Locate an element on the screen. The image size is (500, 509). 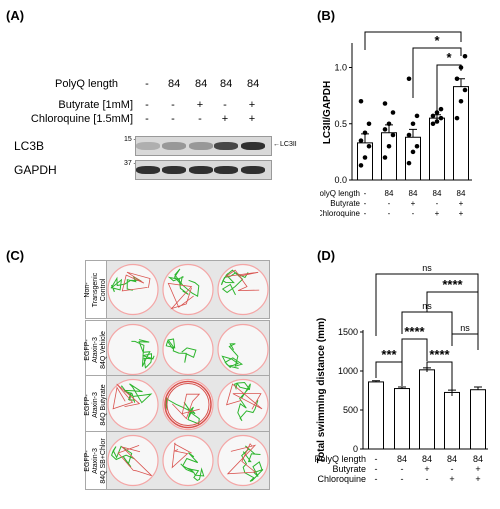
d-y-tick-label: 500 is located at coordinates (350, 410).